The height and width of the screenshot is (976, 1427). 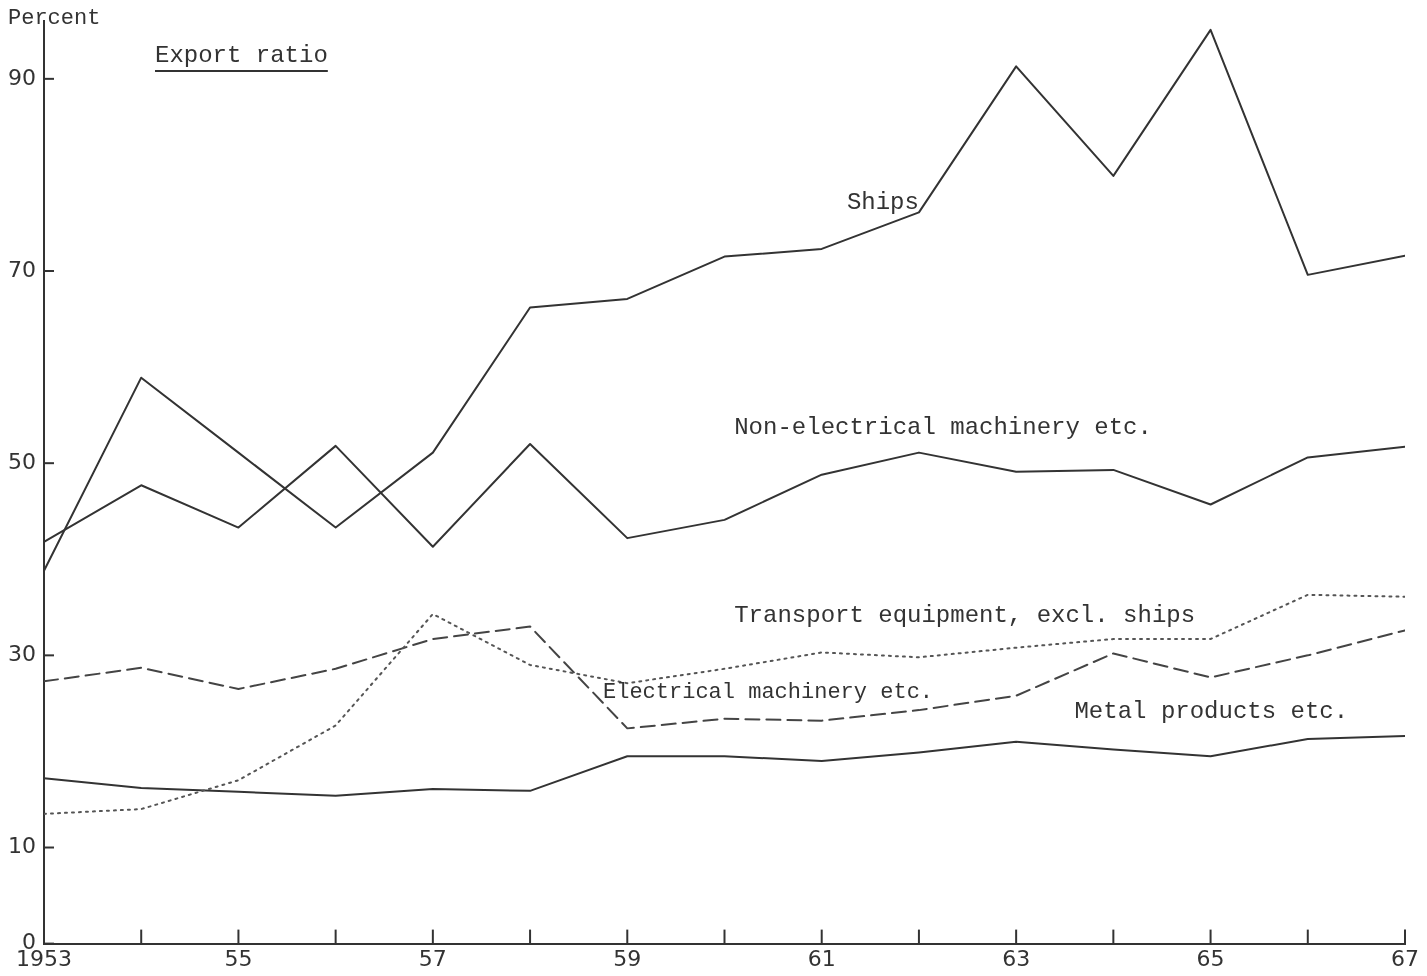 I want to click on series-label: Ships, so click(x=882, y=202).